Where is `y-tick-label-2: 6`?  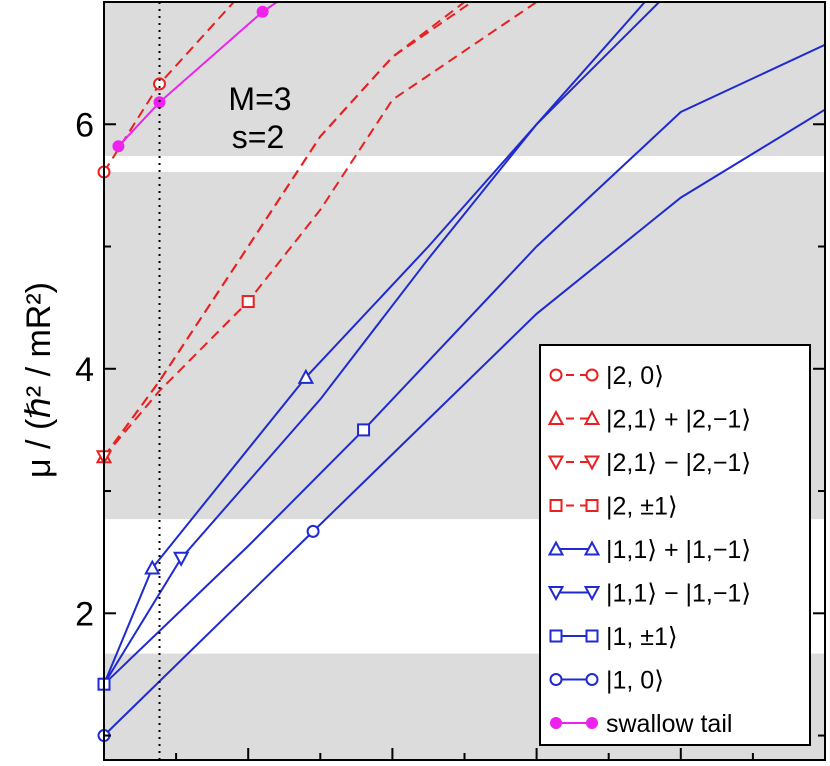 y-tick-label-2: 6 is located at coordinates (84, 125).